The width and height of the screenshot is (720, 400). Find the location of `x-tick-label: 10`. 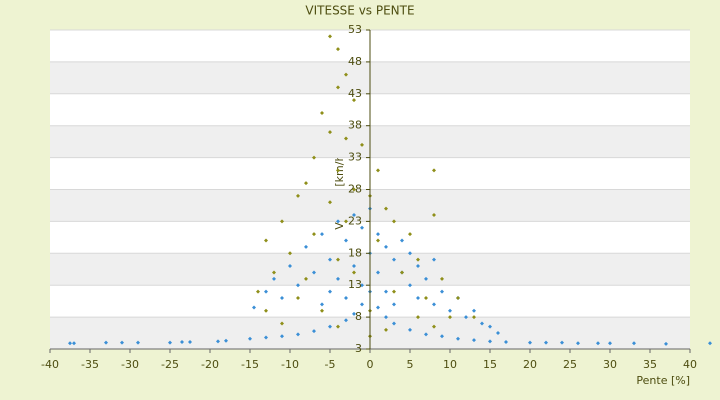

x-tick-label: 10 is located at coordinates (450, 364).